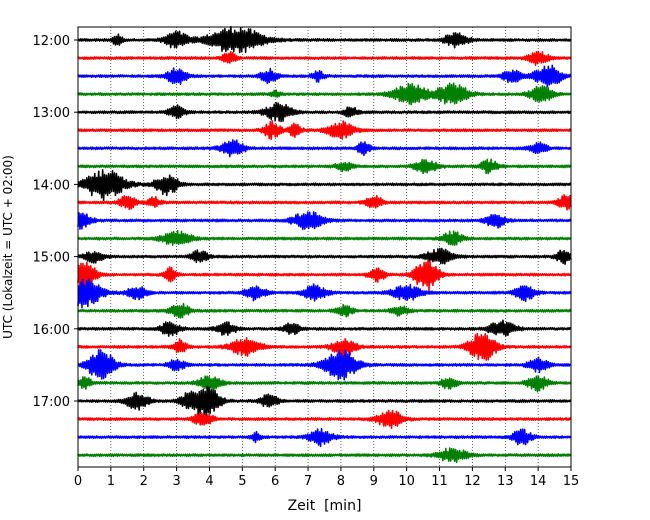  I want to click on x-axis-ticks: 0 1 2 3 4 5 6 7 8 9 10 11 12 13 14 15, so click(326, 478).